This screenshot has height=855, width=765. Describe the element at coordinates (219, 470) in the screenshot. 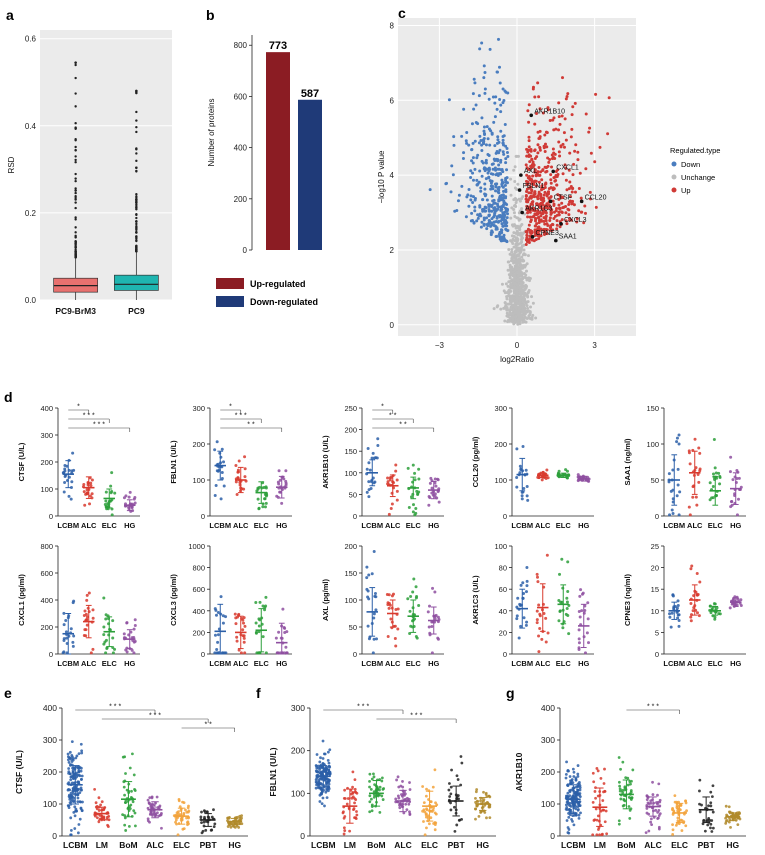

I see `group-lcbm` at that location.